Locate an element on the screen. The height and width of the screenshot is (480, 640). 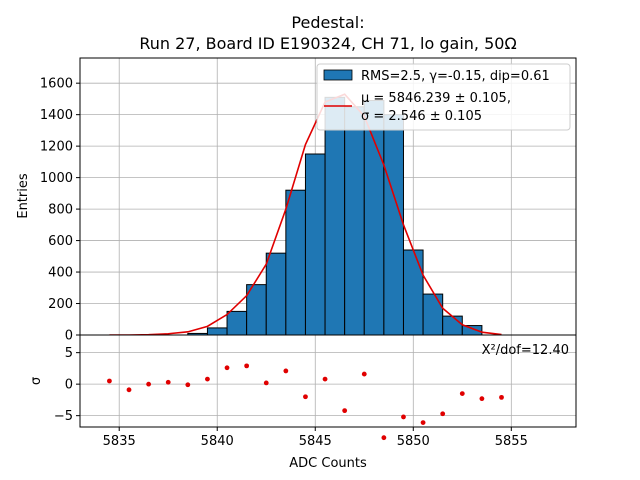
residuals-grid is located at coordinates (328, 381).